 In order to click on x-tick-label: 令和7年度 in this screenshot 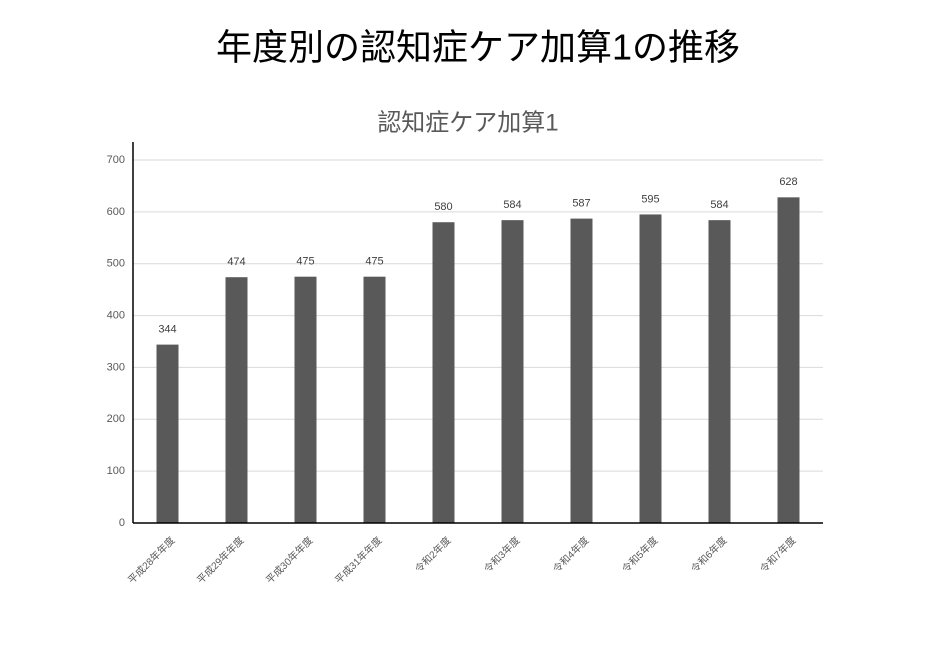, I will do `click(777, 554)`.